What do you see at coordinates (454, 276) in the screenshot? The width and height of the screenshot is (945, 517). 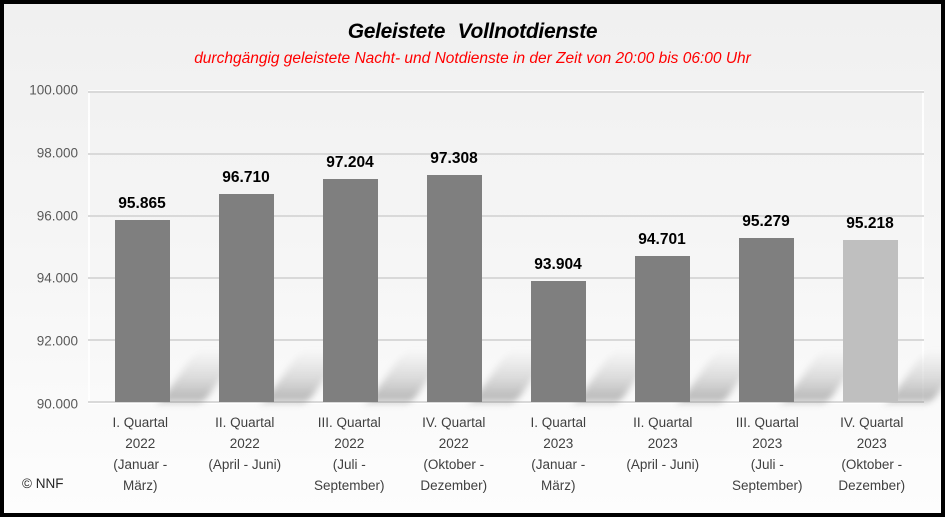 I see `bar-quarter-4: 97.308` at bounding box center [454, 276].